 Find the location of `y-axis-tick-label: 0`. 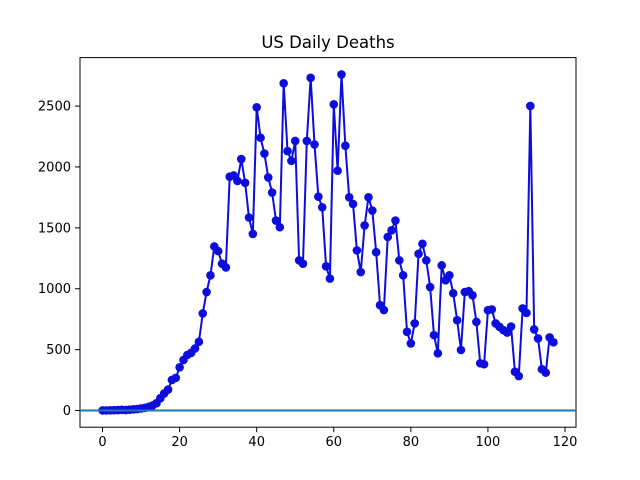

y-axis-tick-label: 0 is located at coordinates (67, 411).